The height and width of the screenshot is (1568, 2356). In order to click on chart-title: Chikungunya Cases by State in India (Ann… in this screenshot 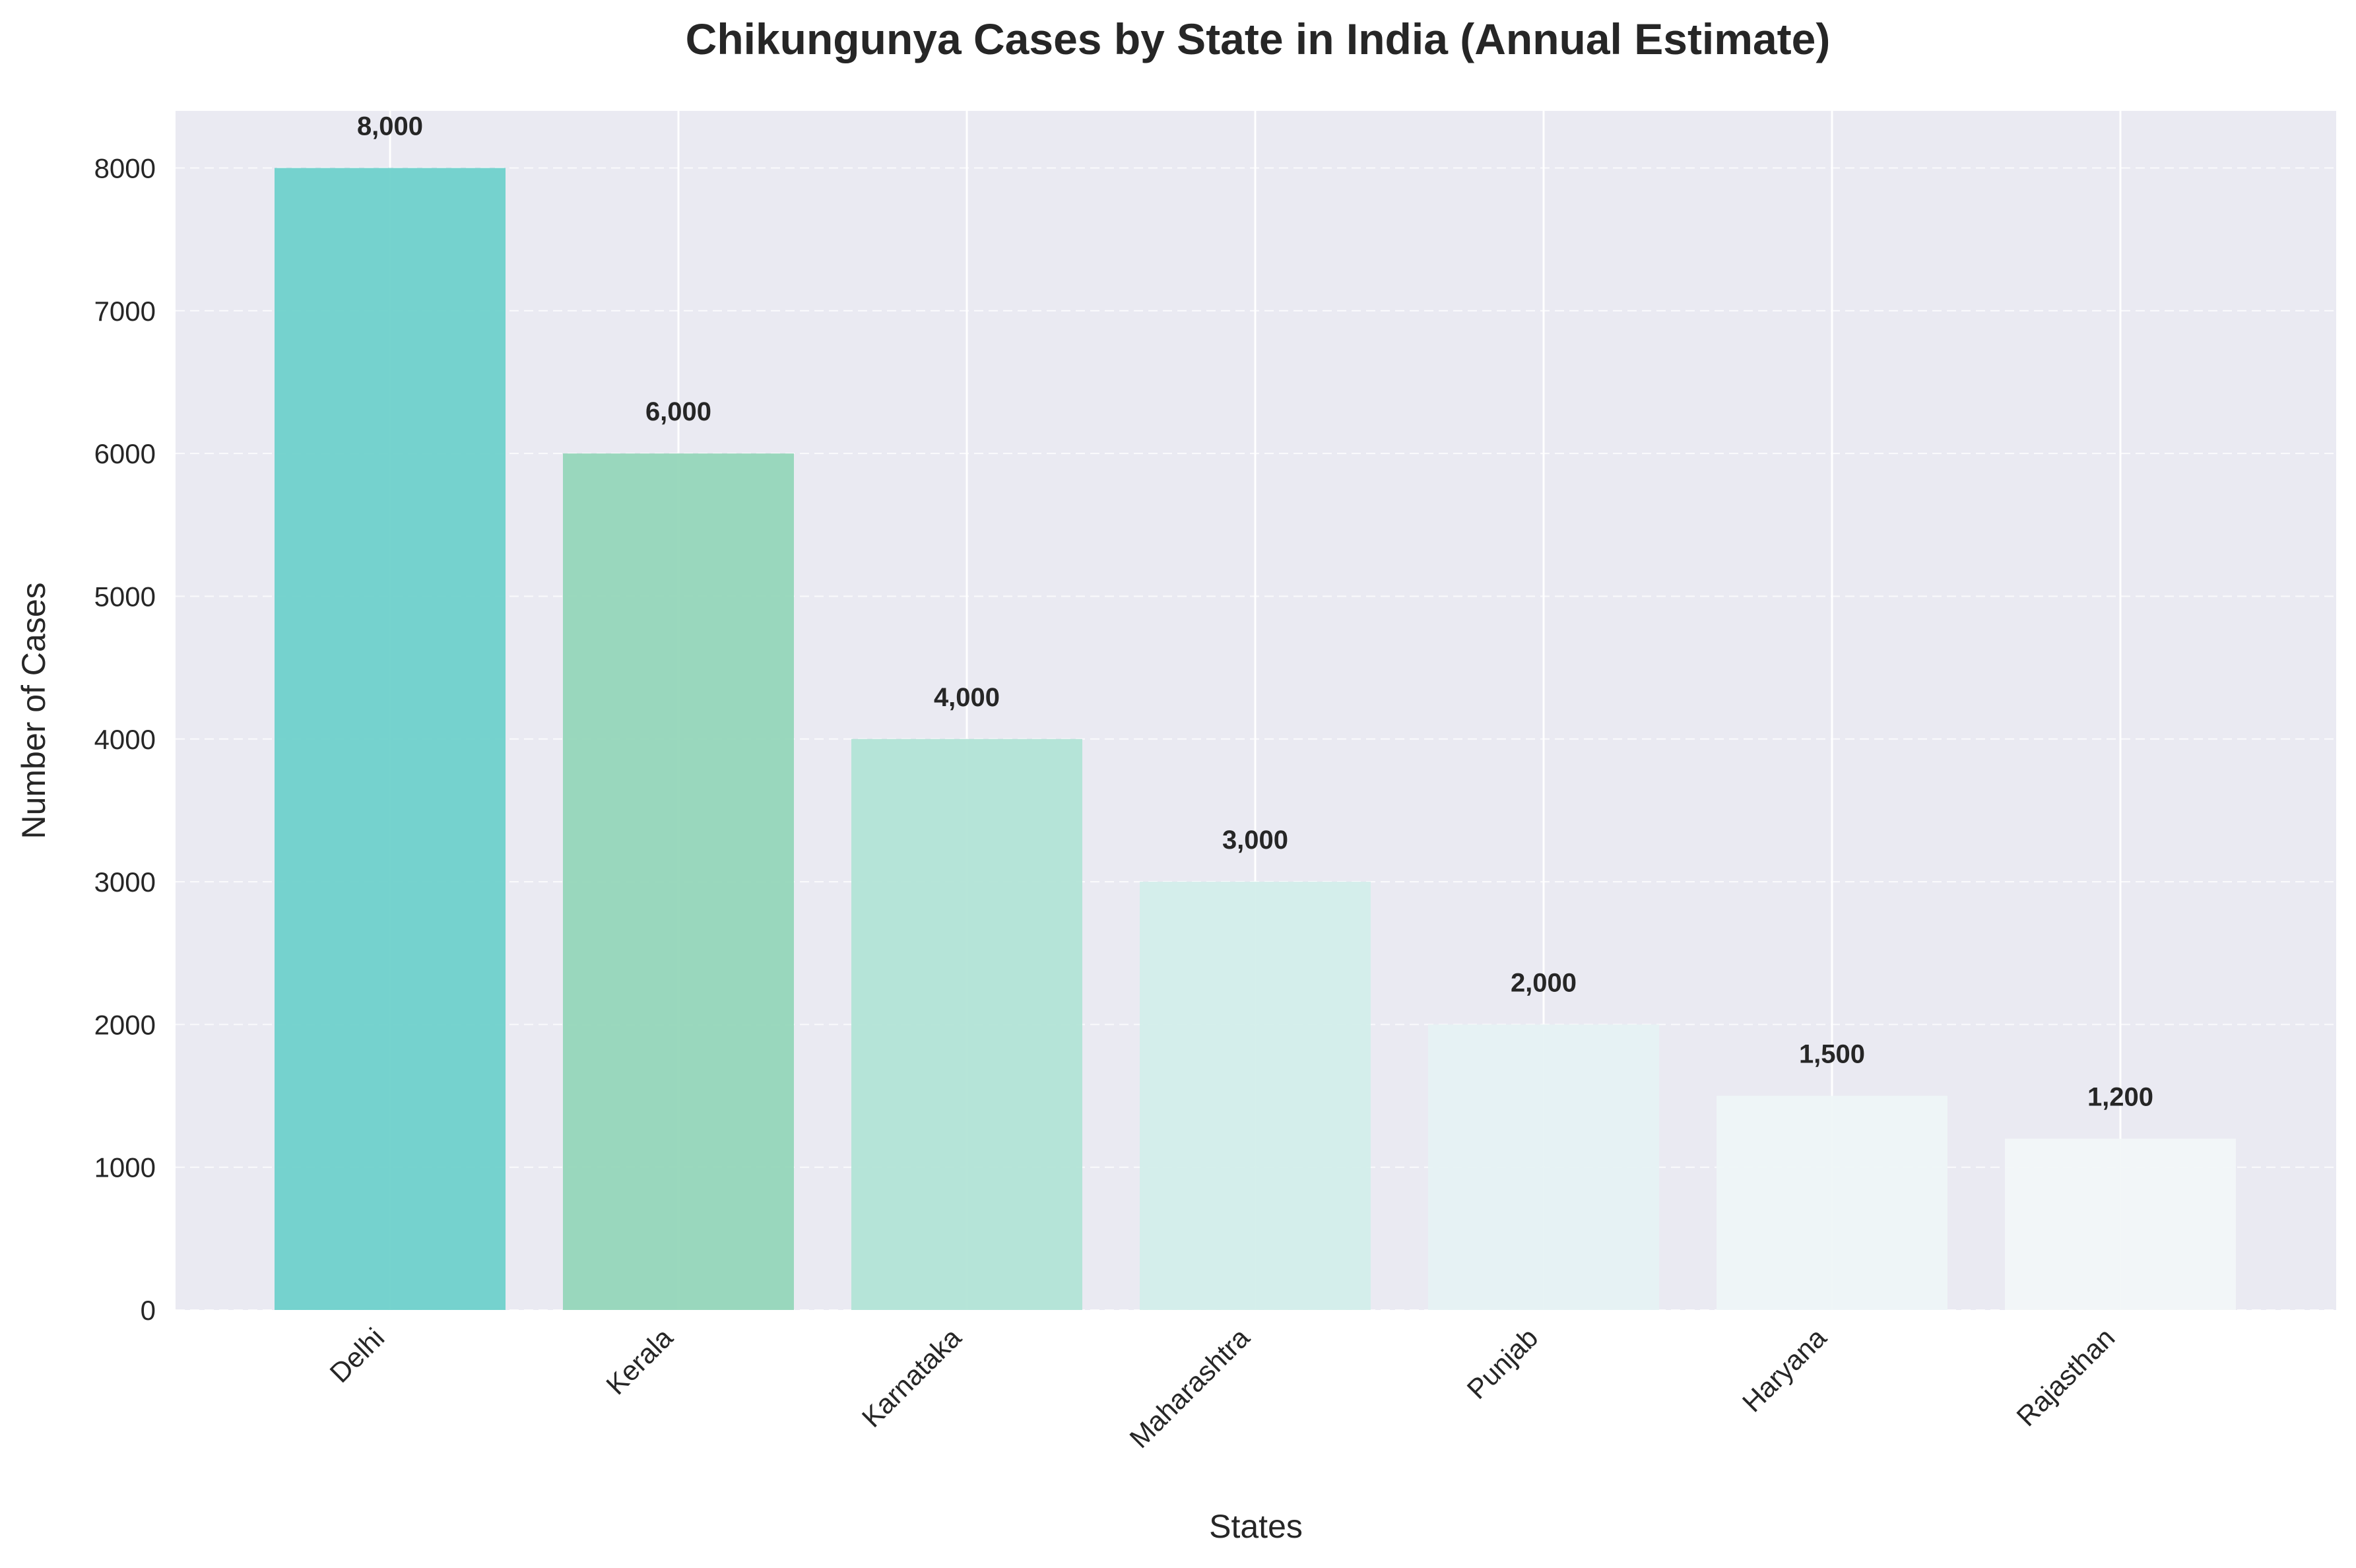, I will do `click(1258, 39)`.